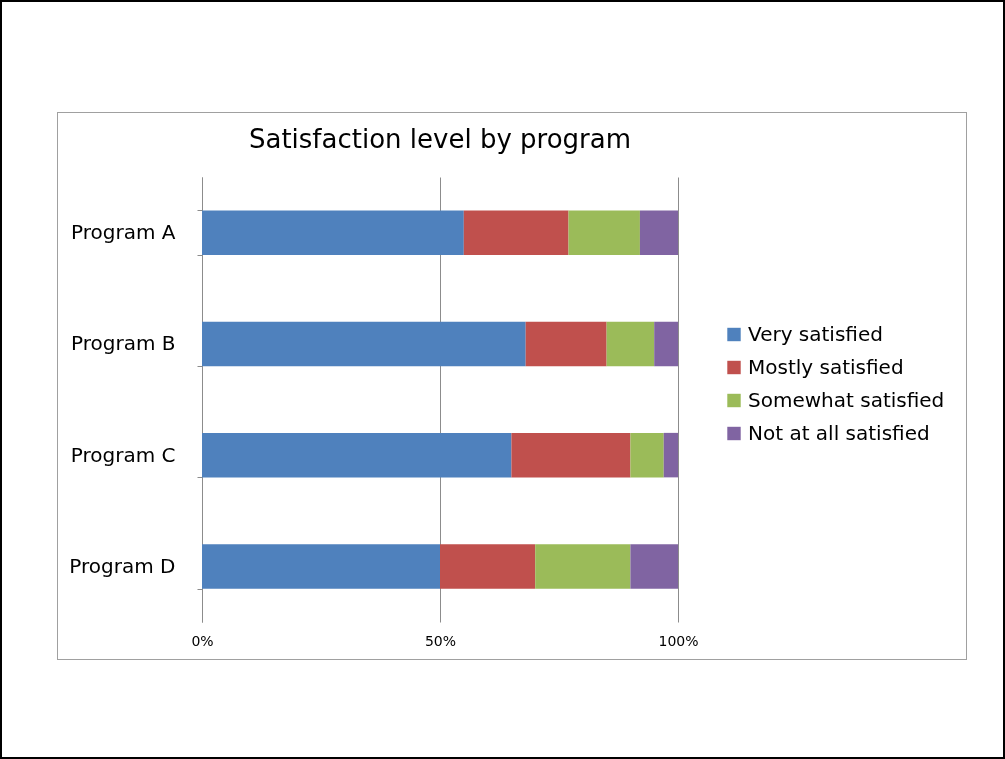 This screenshot has height=759, width=1005. I want to click on x-tick-label: 50%, so click(440, 640).